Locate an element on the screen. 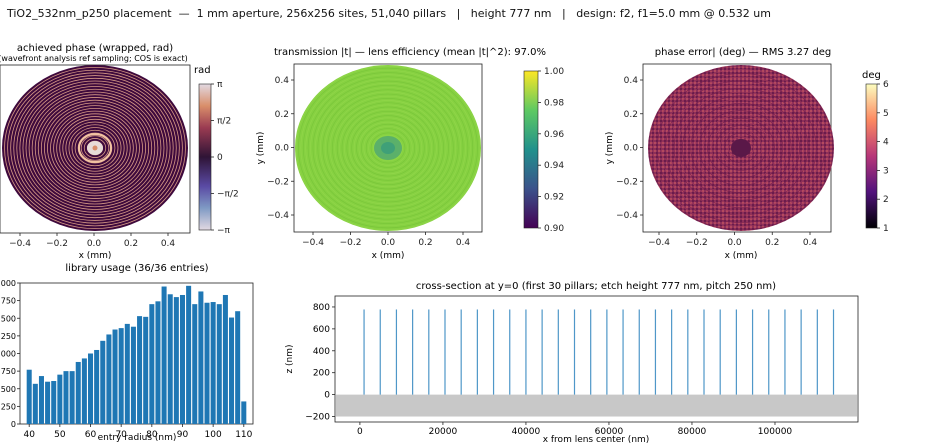  phase-error-xtick-label: 0.0 is located at coordinates (734, 243).